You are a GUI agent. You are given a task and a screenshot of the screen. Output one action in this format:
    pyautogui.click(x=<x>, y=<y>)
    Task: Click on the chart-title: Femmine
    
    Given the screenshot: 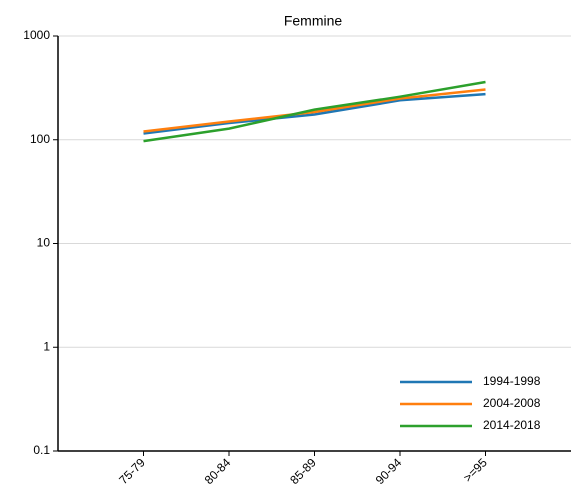 What is the action you would take?
    pyautogui.click(x=313, y=21)
    